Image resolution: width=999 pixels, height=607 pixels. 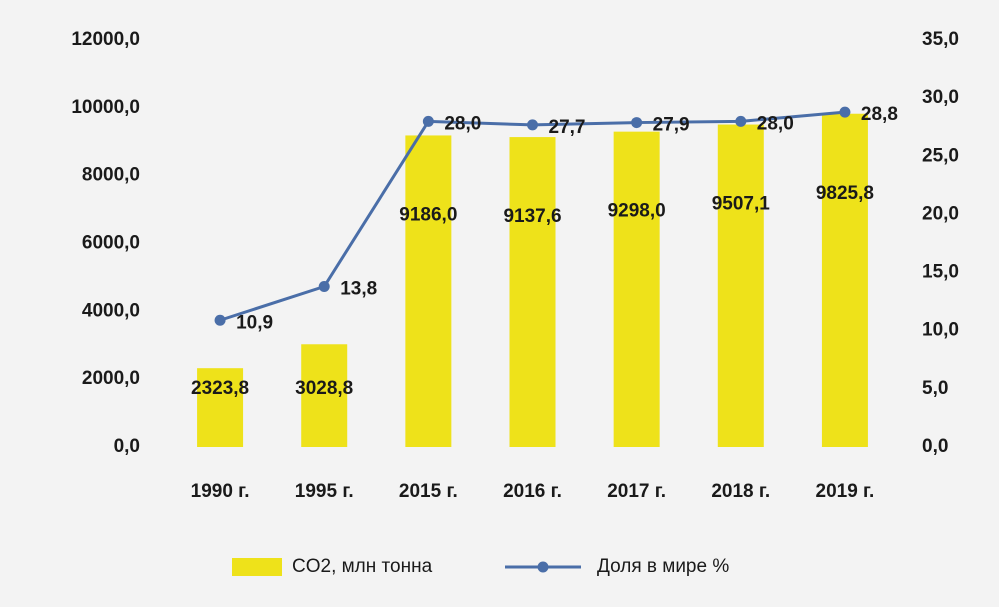 What do you see at coordinates (428, 214) in the screenshot?
I see `bar-value-label: 9186,0` at bounding box center [428, 214].